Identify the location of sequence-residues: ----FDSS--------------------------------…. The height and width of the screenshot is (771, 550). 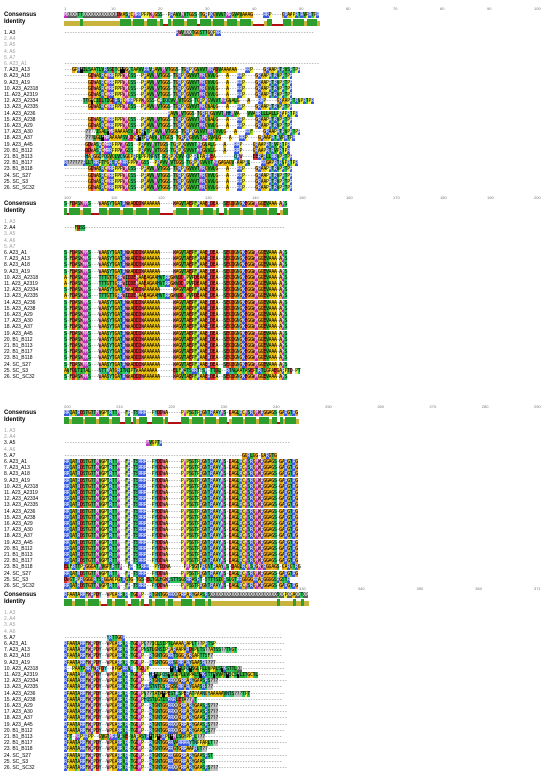
(174, 228).